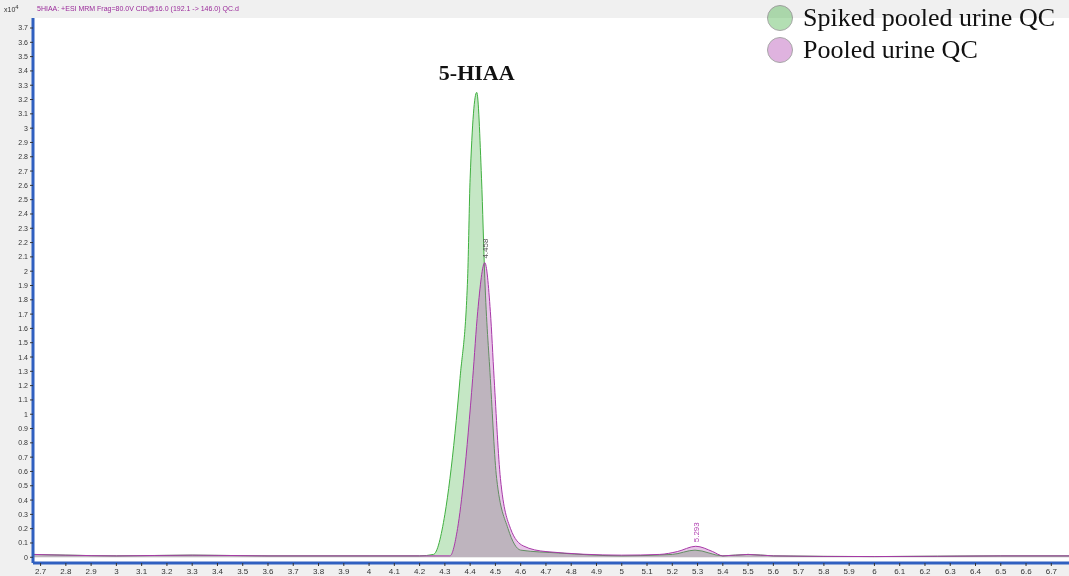 This screenshot has width=1069, height=576. What do you see at coordinates (344, 571) in the screenshot?
I see `x-tick-label: 3.9` at bounding box center [344, 571].